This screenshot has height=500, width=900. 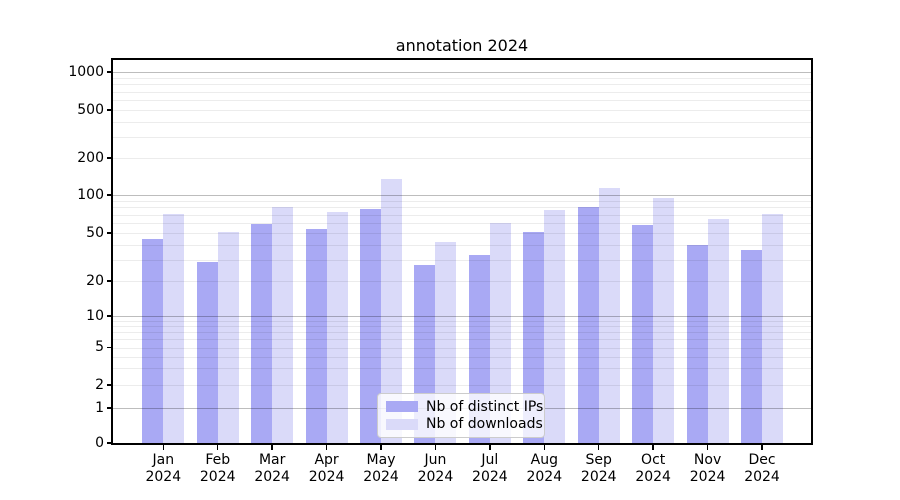 I want to click on bar-distinct-ips-oct, so click(x=643, y=333).